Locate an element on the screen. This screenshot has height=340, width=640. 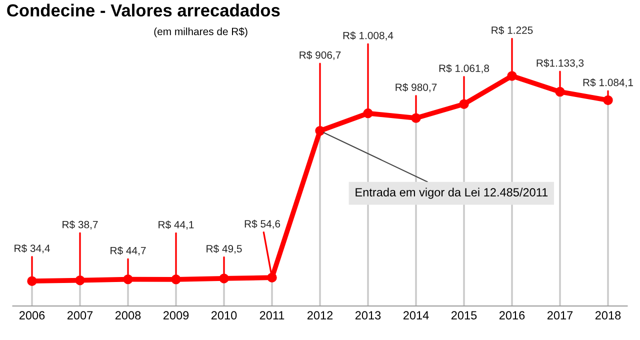
data-label: R$ 906,7 is located at coordinates (320, 55).